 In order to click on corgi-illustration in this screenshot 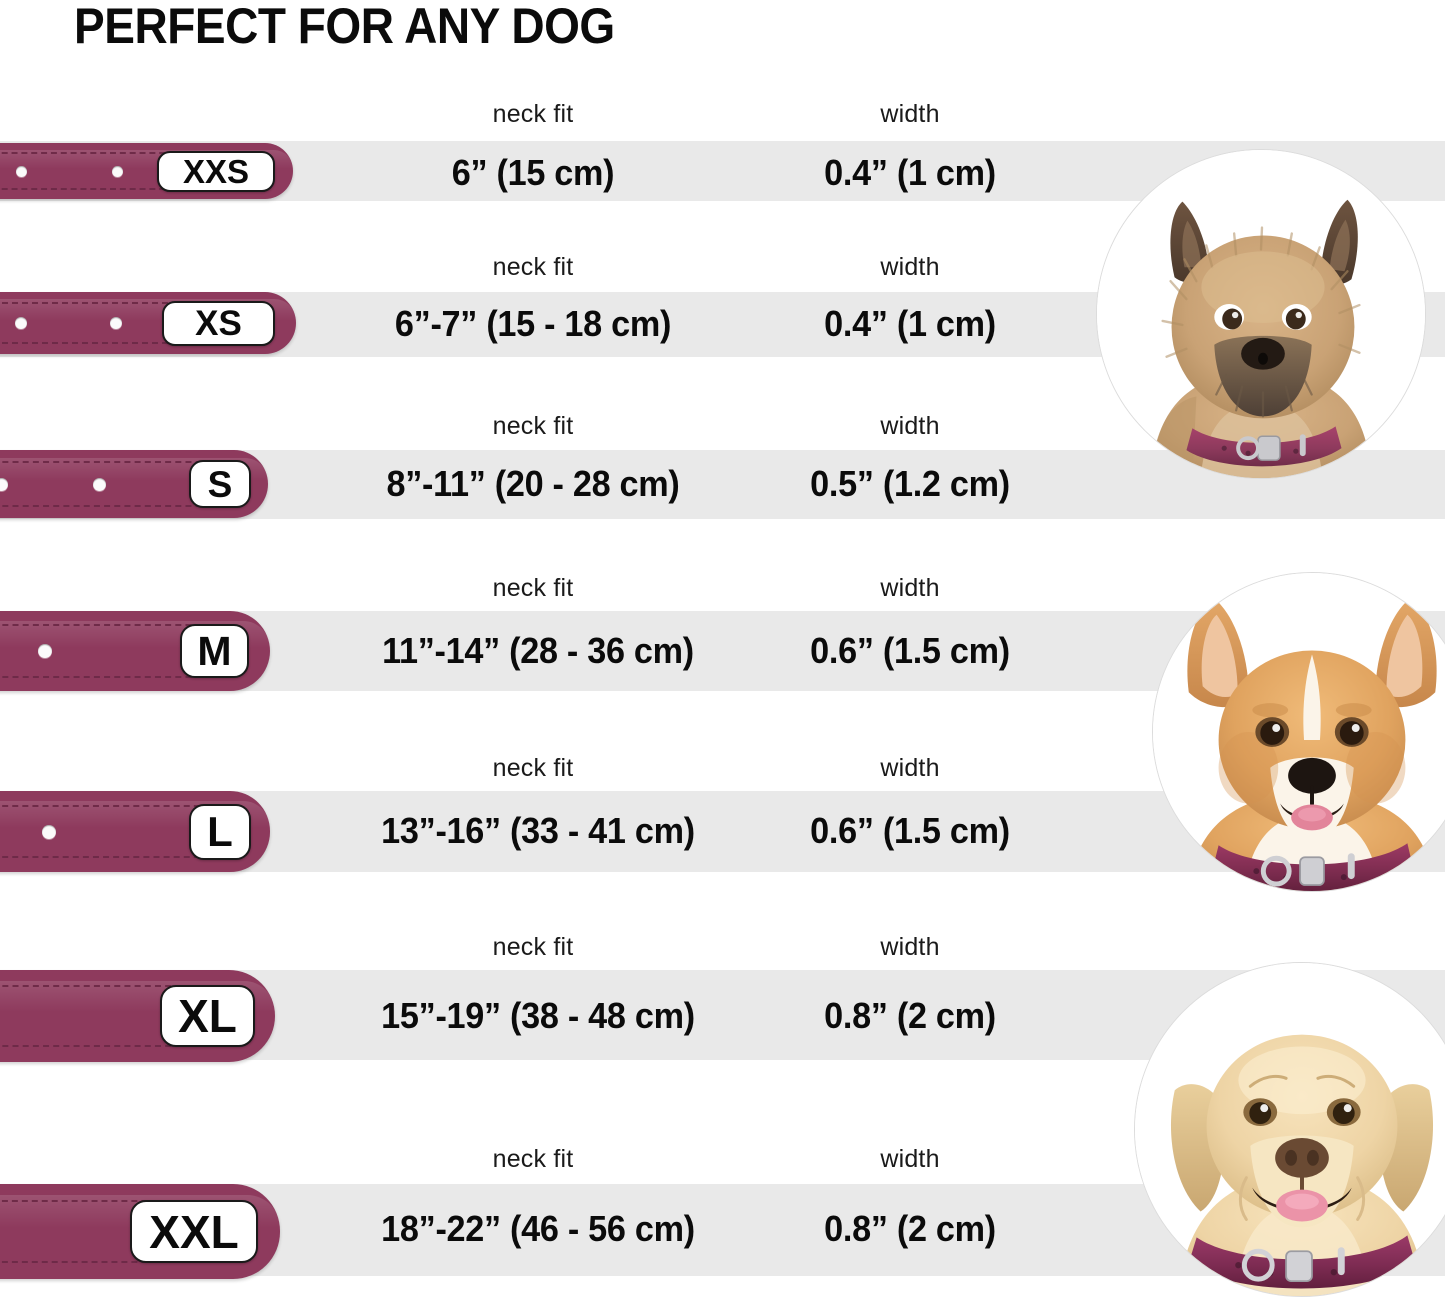, I will do `click(1299, 732)`.